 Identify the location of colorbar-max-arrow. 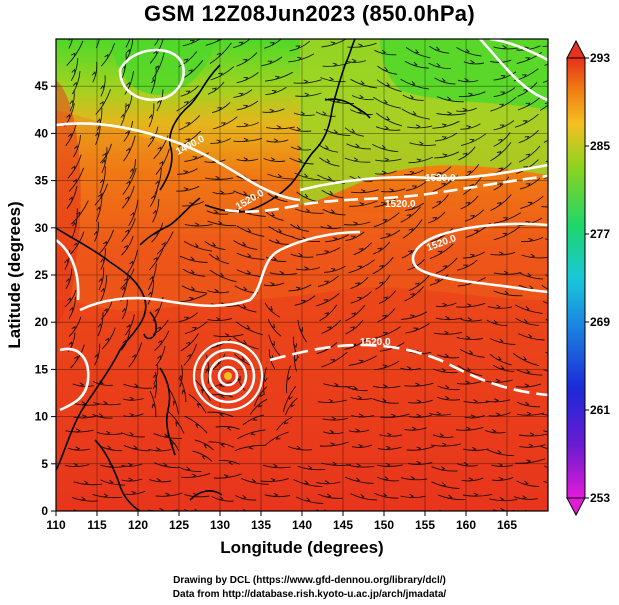
(576, 49).